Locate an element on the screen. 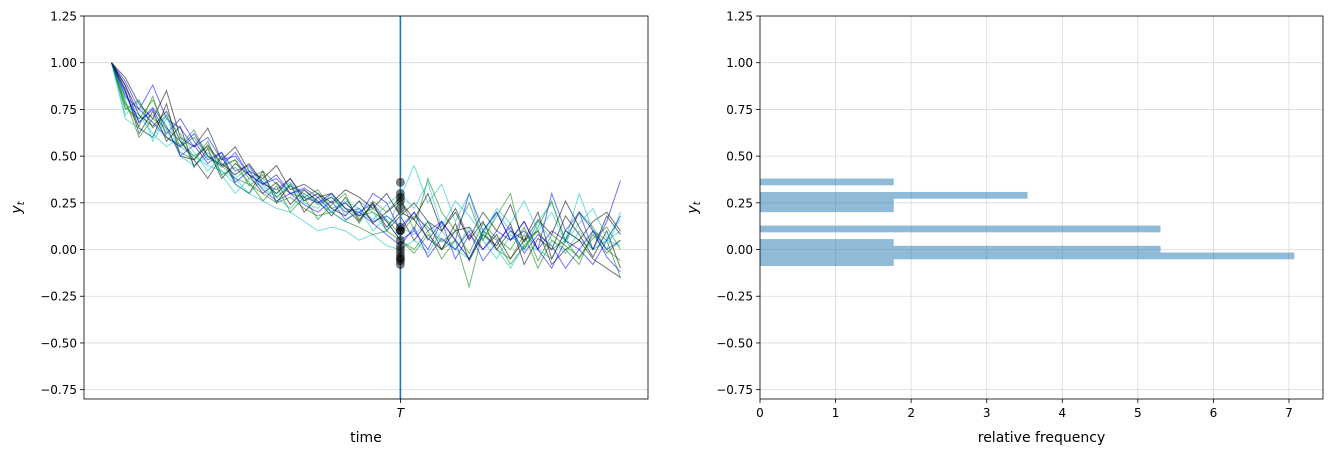 The width and height of the screenshot is (1333, 454). left-y-tick-label: −0.50 is located at coordinates (58, 343).